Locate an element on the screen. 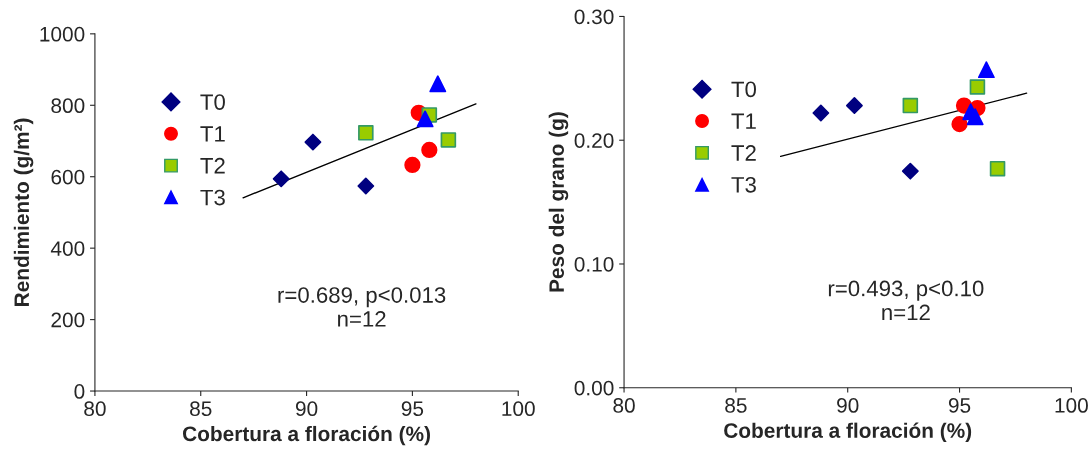 Image resolution: width=1091 pixels, height=470 pixels. y-tick-label: 1000 is located at coordinates (62, 34).